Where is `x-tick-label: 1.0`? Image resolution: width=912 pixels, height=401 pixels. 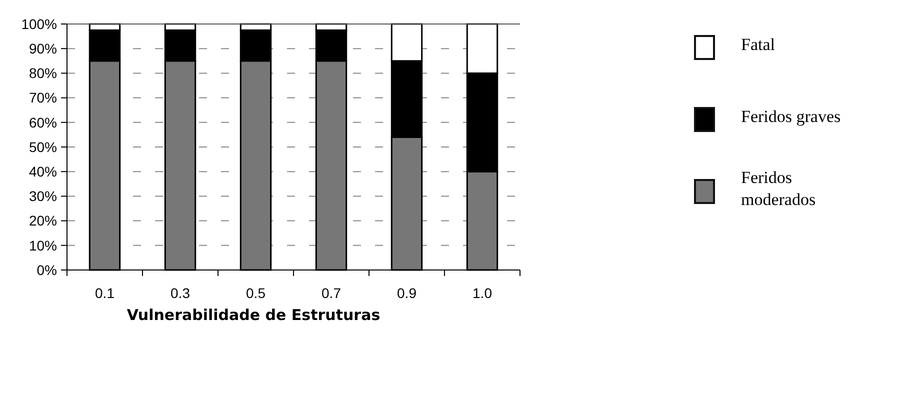 x-tick-label: 1.0 is located at coordinates (482, 293).